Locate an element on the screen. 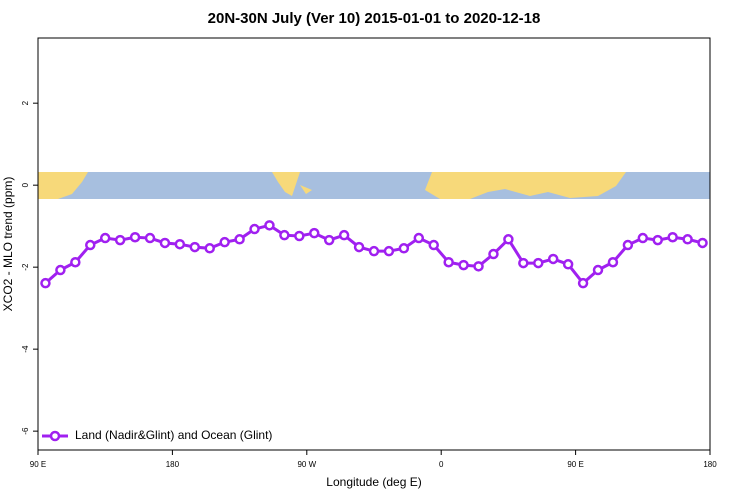  y-tick-label: -2 is located at coordinates (25, 267).